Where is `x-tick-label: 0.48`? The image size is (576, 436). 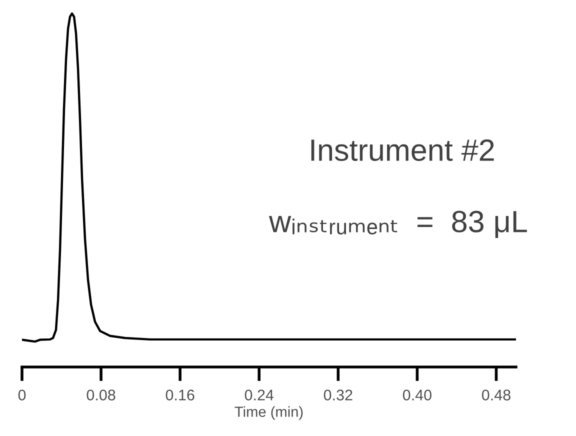 x-tick-label: 0.48 is located at coordinates (496, 395).